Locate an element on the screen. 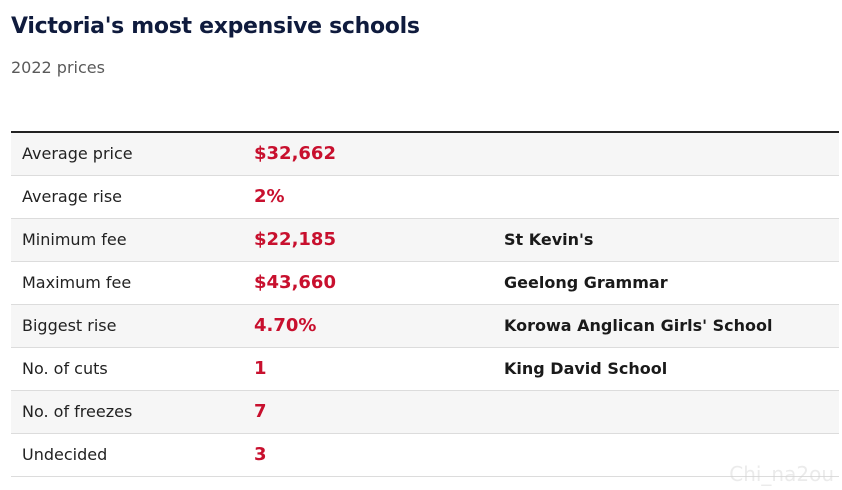 The width and height of the screenshot is (842, 490). row-school: King David School is located at coordinates (671, 369).